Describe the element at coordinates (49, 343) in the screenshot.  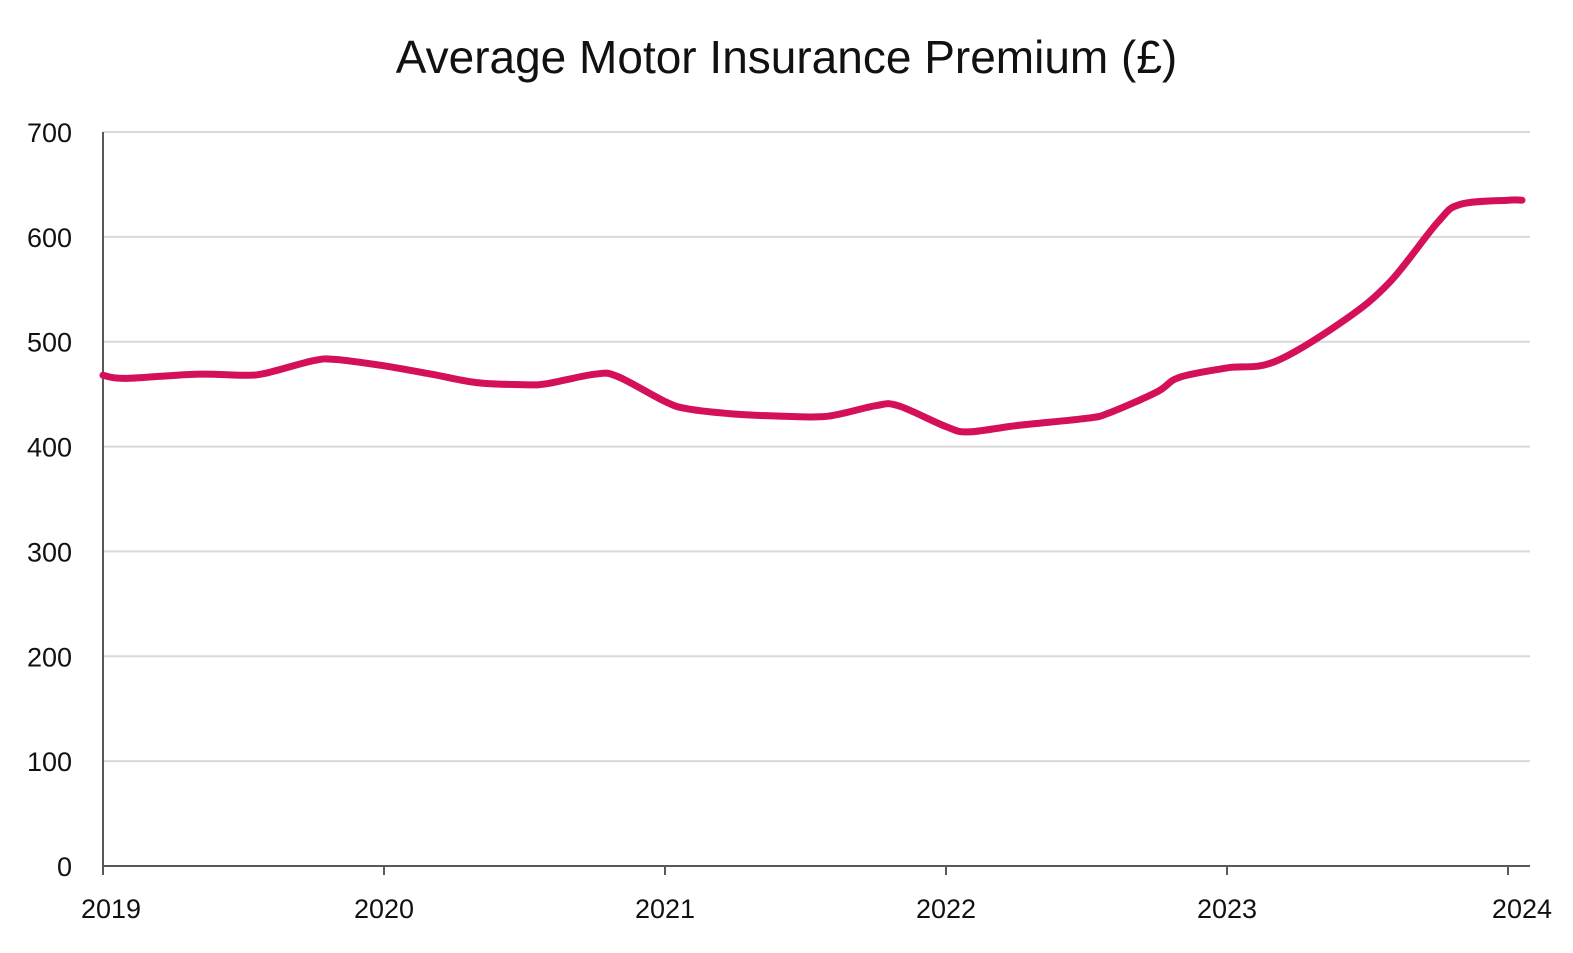
I see `y-tick-label: 500` at that location.